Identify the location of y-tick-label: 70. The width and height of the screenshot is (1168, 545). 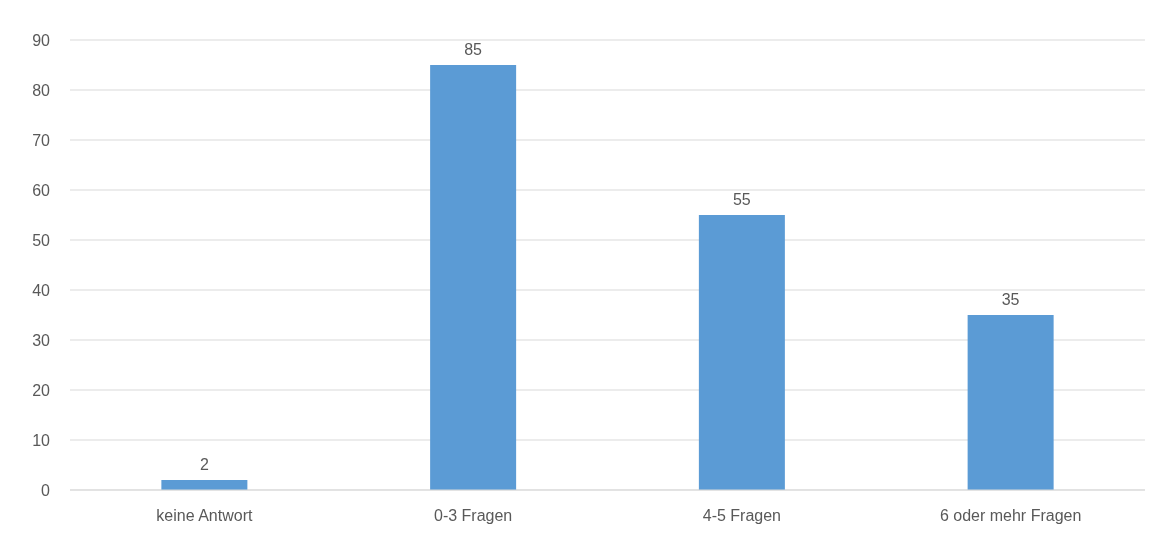
(41, 140).